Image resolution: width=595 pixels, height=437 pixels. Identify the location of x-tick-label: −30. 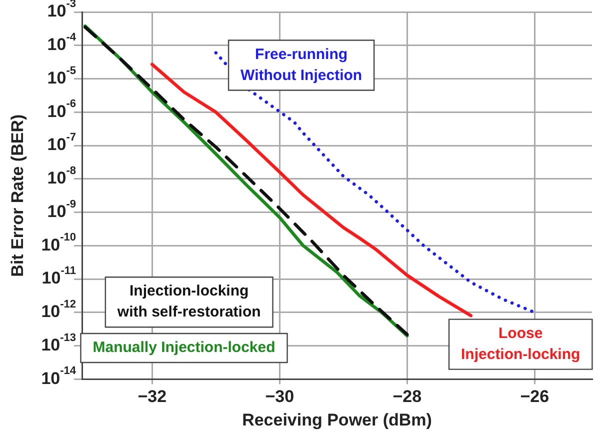
(279, 396).